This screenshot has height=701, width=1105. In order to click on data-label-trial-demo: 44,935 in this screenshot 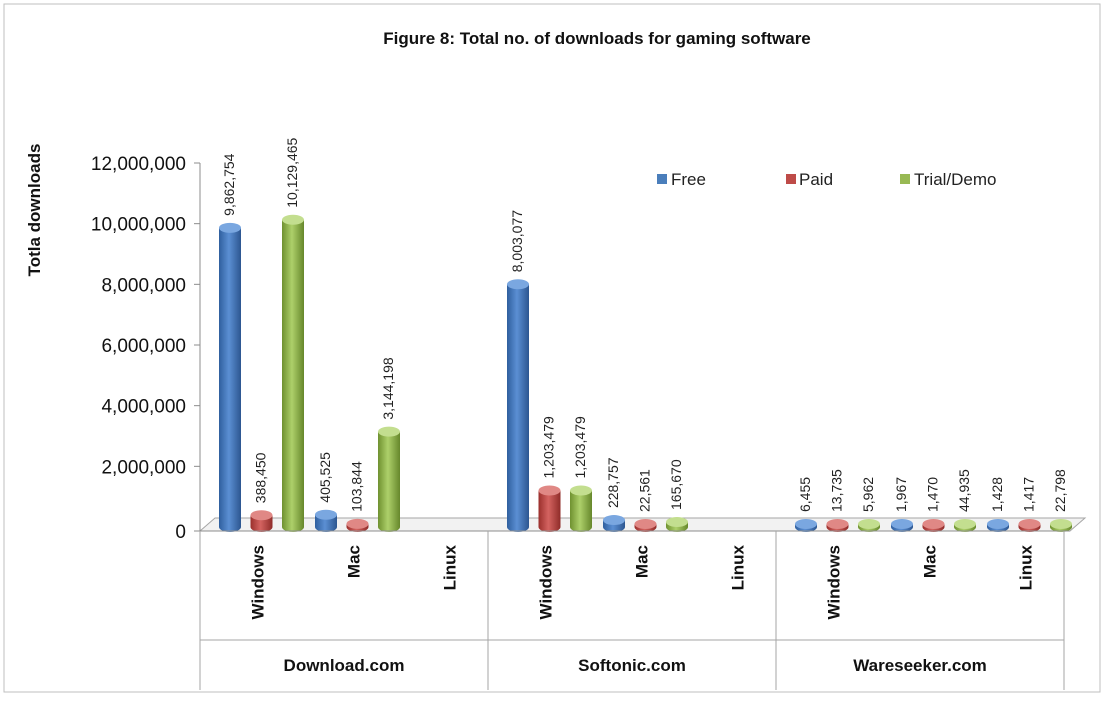, I will do `click(964, 490)`.